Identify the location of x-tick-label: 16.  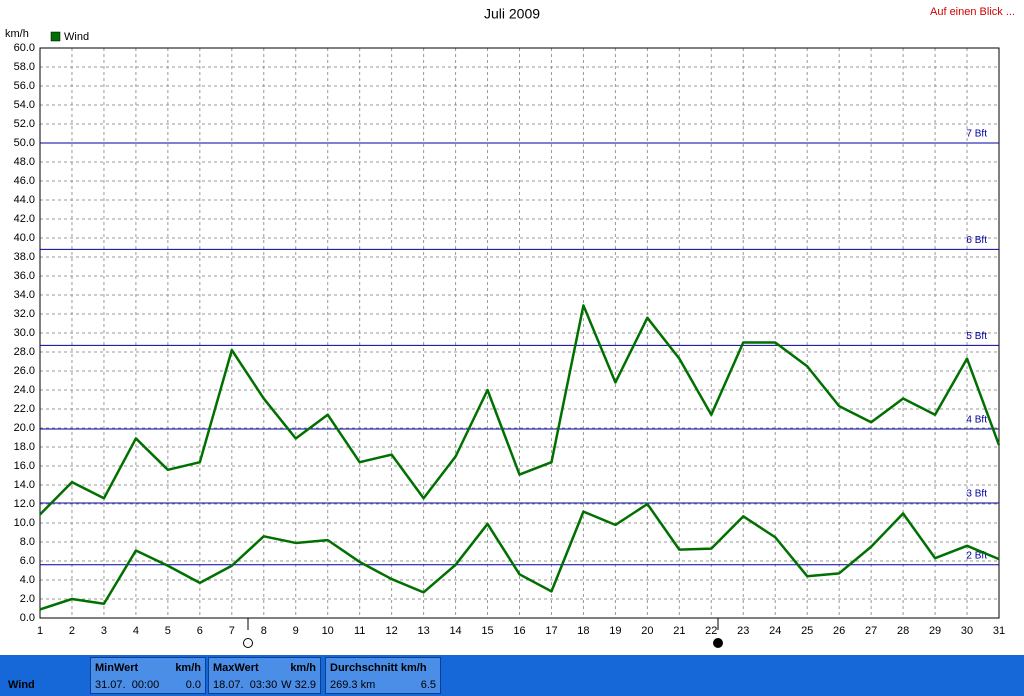
(519, 631).